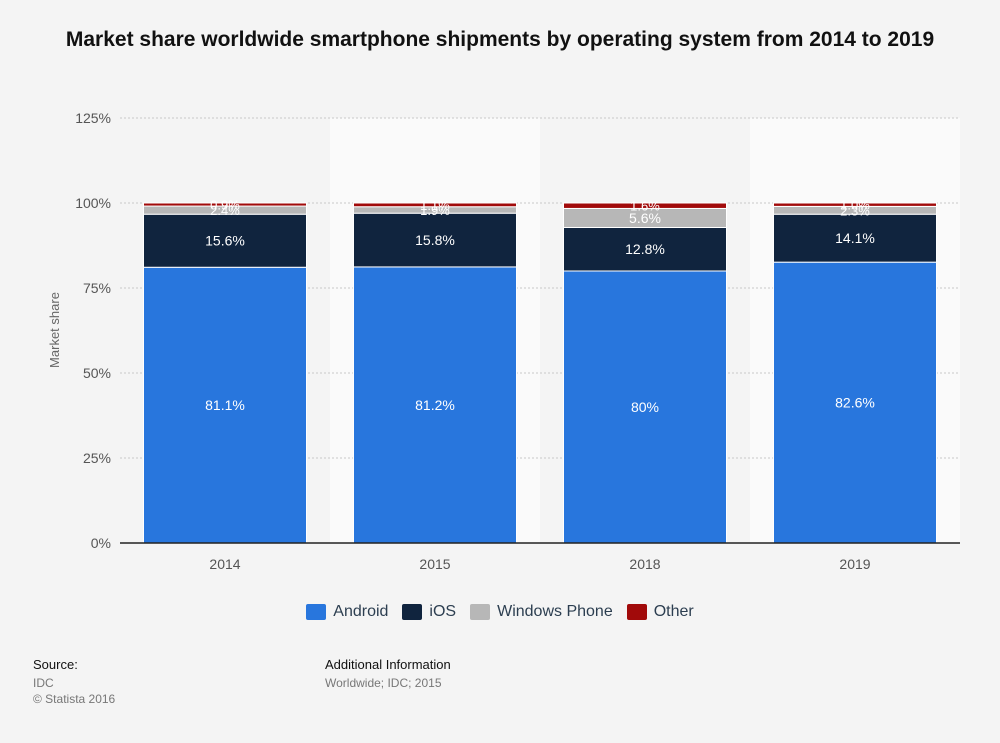 The height and width of the screenshot is (743, 1000). What do you see at coordinates (434, 564) in the screenshot?
I see `x-tick-label: 2015` at bounding box center [434, 564].